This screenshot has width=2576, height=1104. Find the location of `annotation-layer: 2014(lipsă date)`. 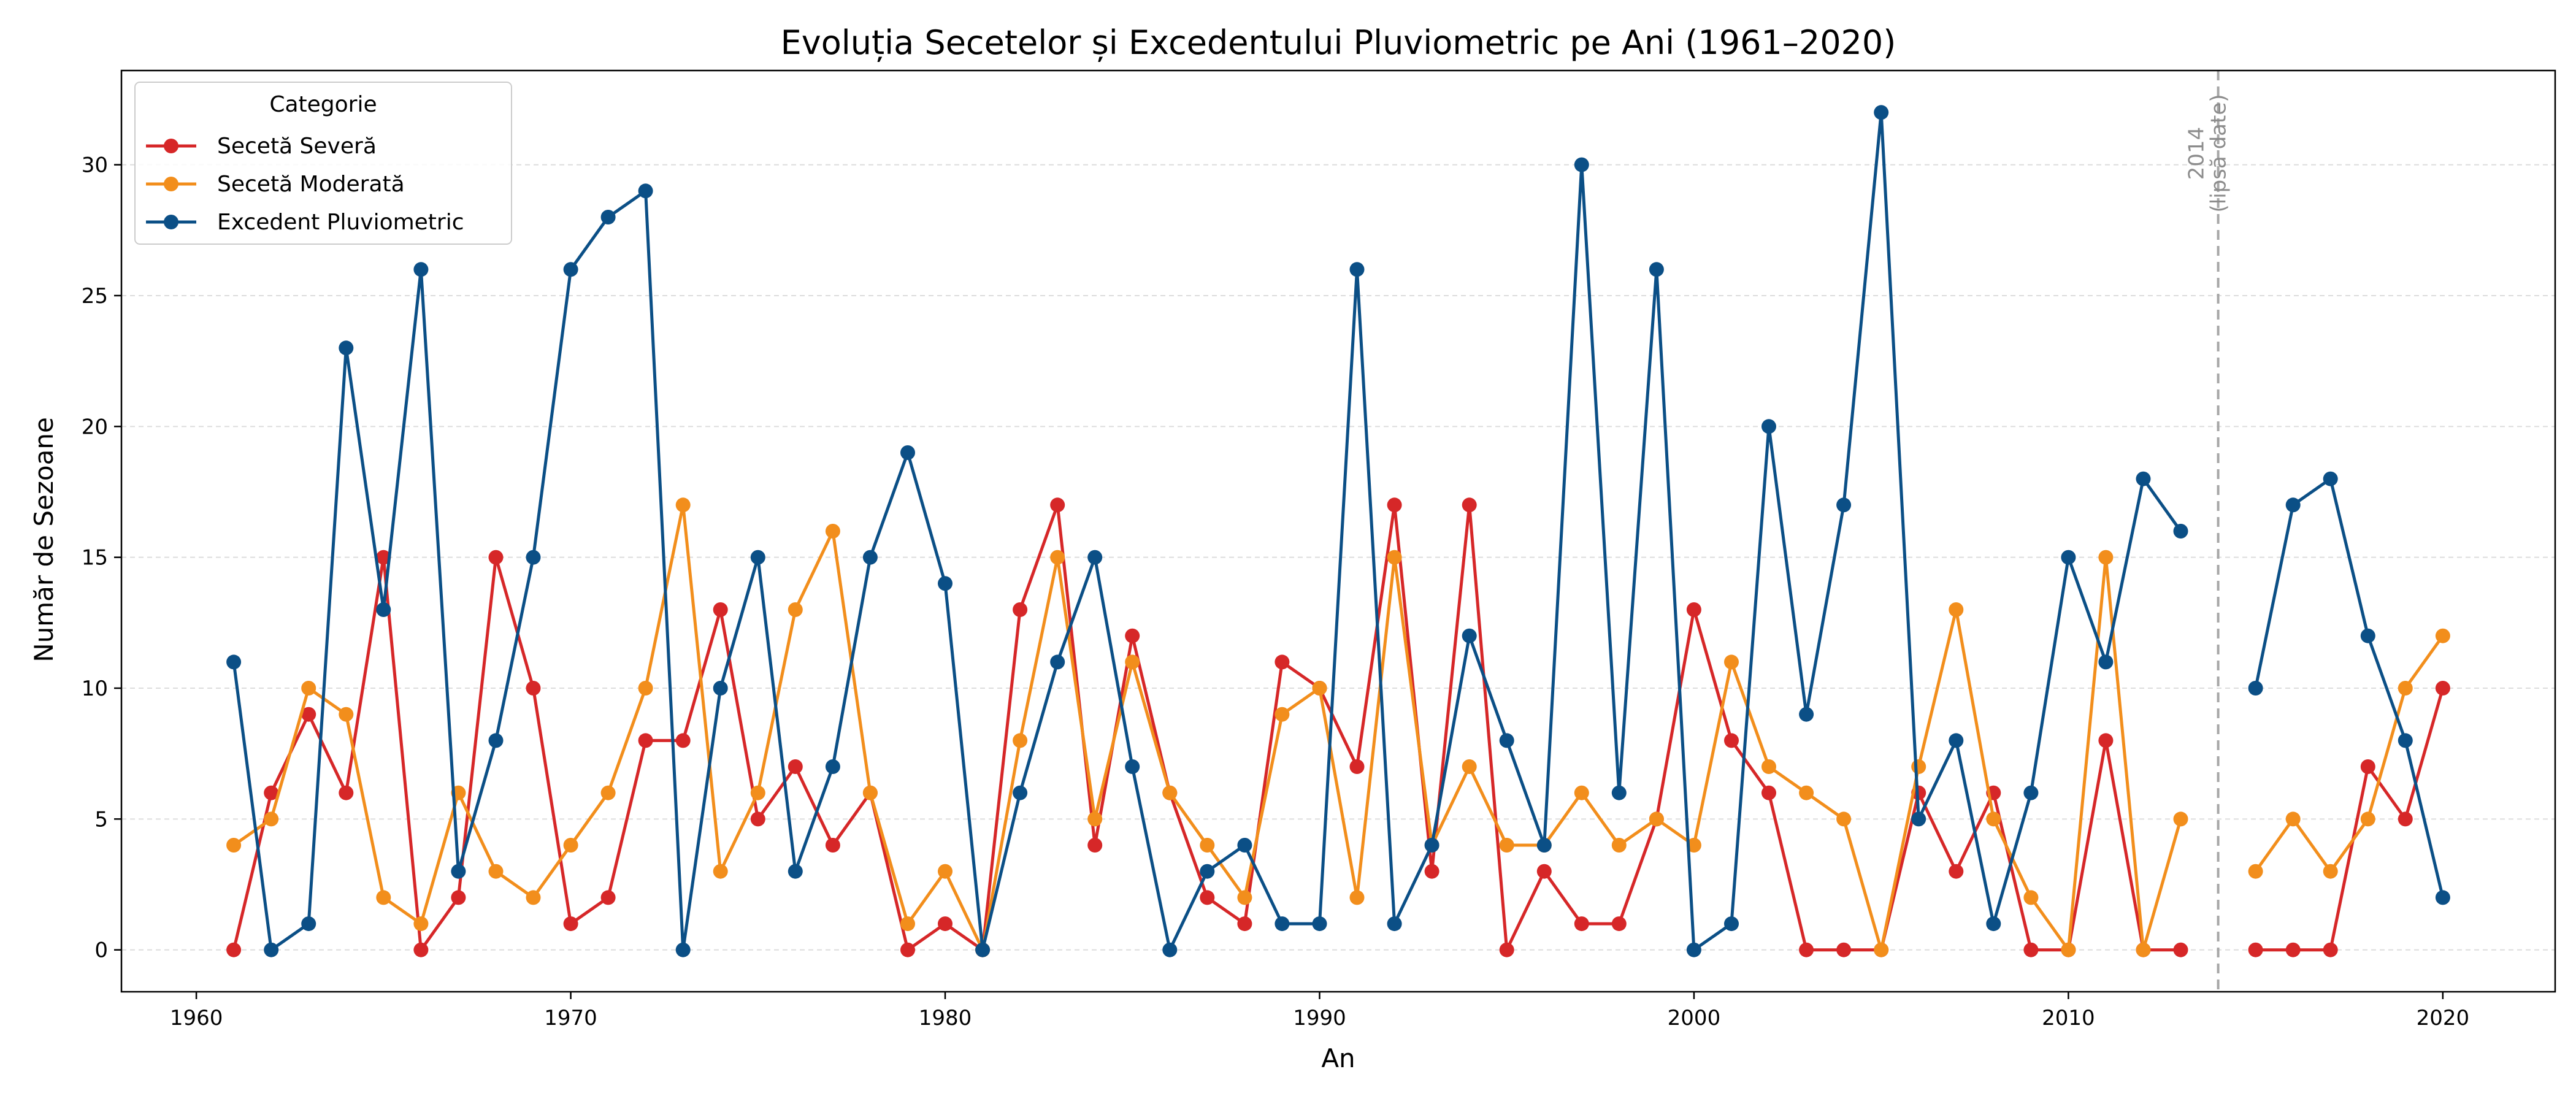

annotation-layer: 2014(lipsă date) is located at coordinates (2208, 531).